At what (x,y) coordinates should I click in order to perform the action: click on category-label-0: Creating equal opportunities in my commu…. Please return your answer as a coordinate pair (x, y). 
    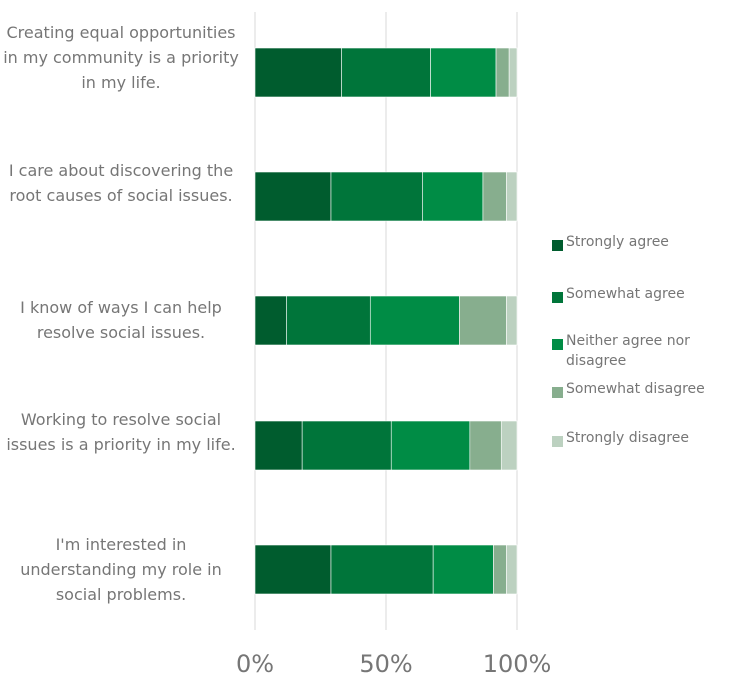
    Looking at the image, I should click on (121, 57).